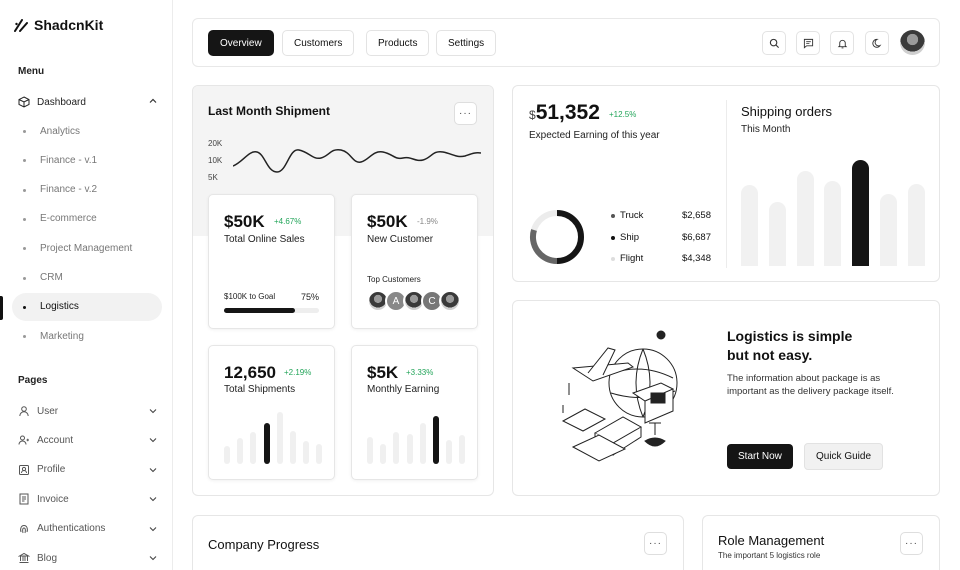  Describe the element at coordinates (760, 456) in the screenshot. I see `start-now-button: Start Now` at that location.